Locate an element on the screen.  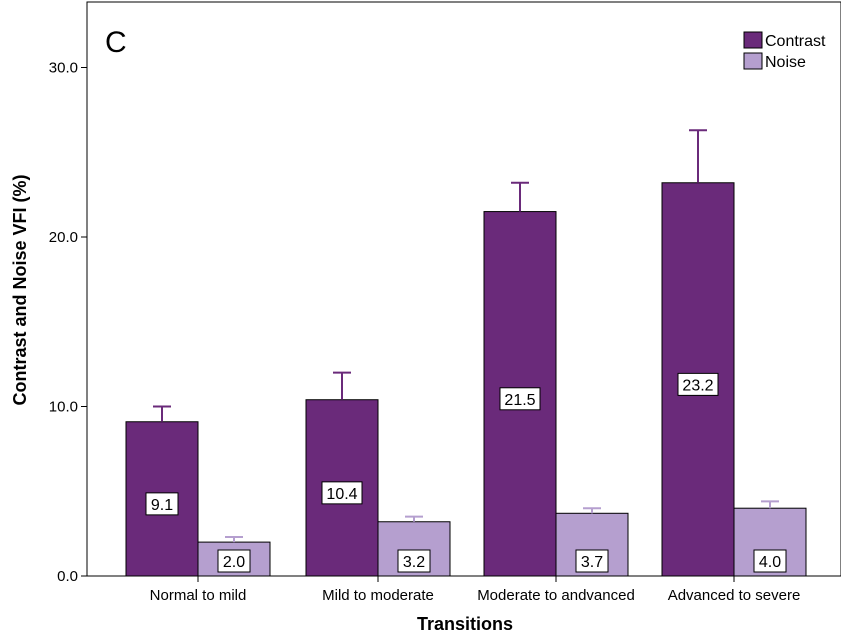
legend-swatch-noise is located at coordinates (753, 61).